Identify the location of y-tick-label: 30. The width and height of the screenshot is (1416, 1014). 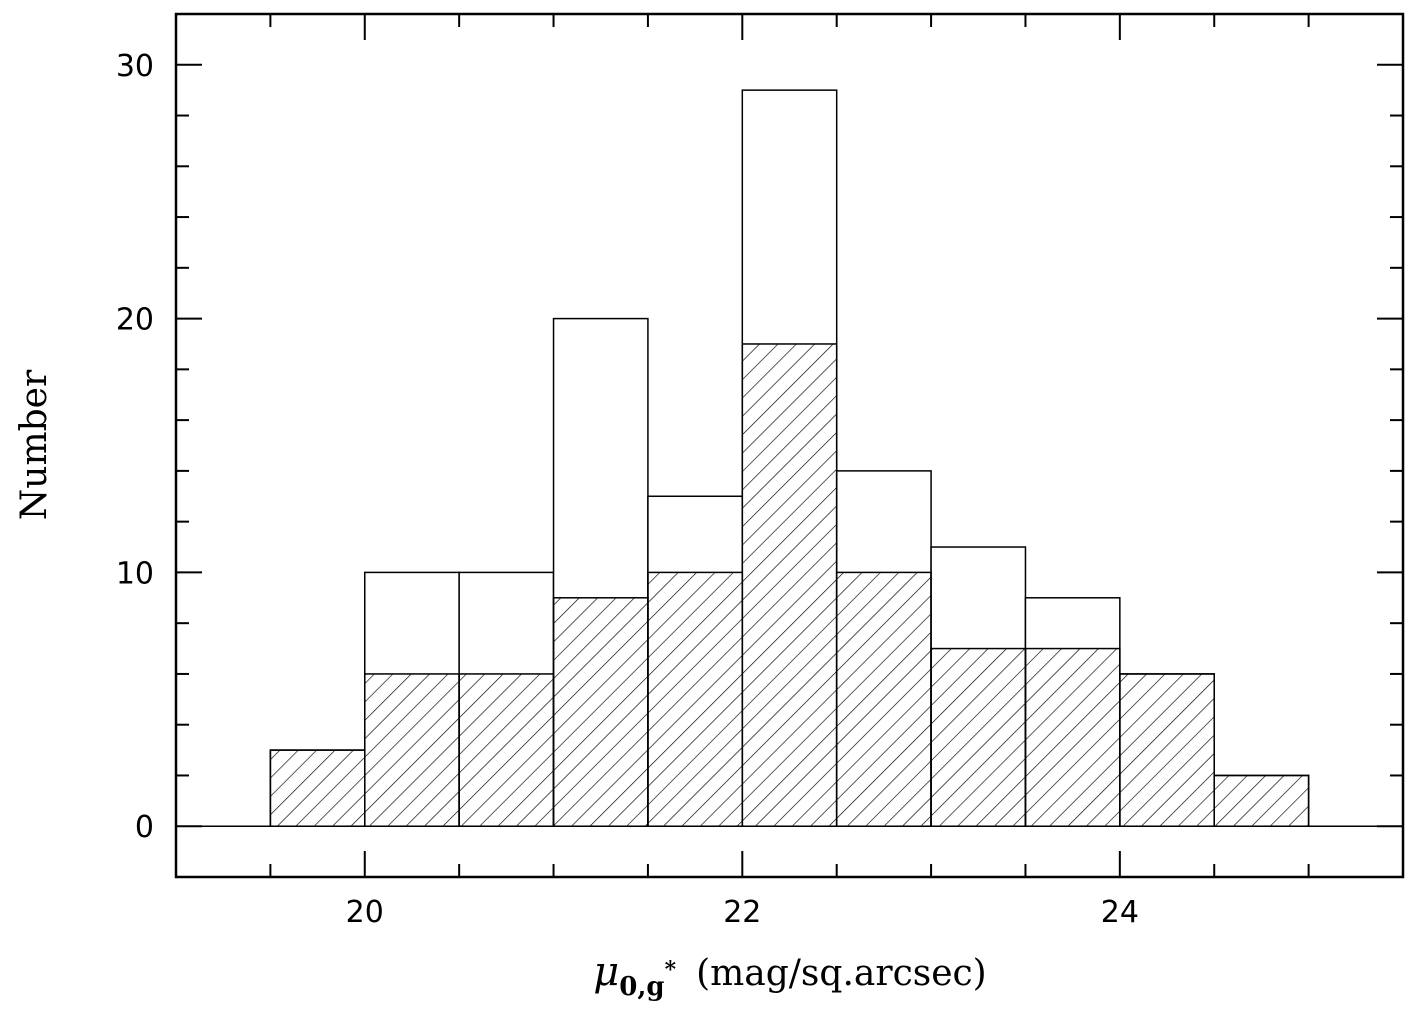
(135, 66).